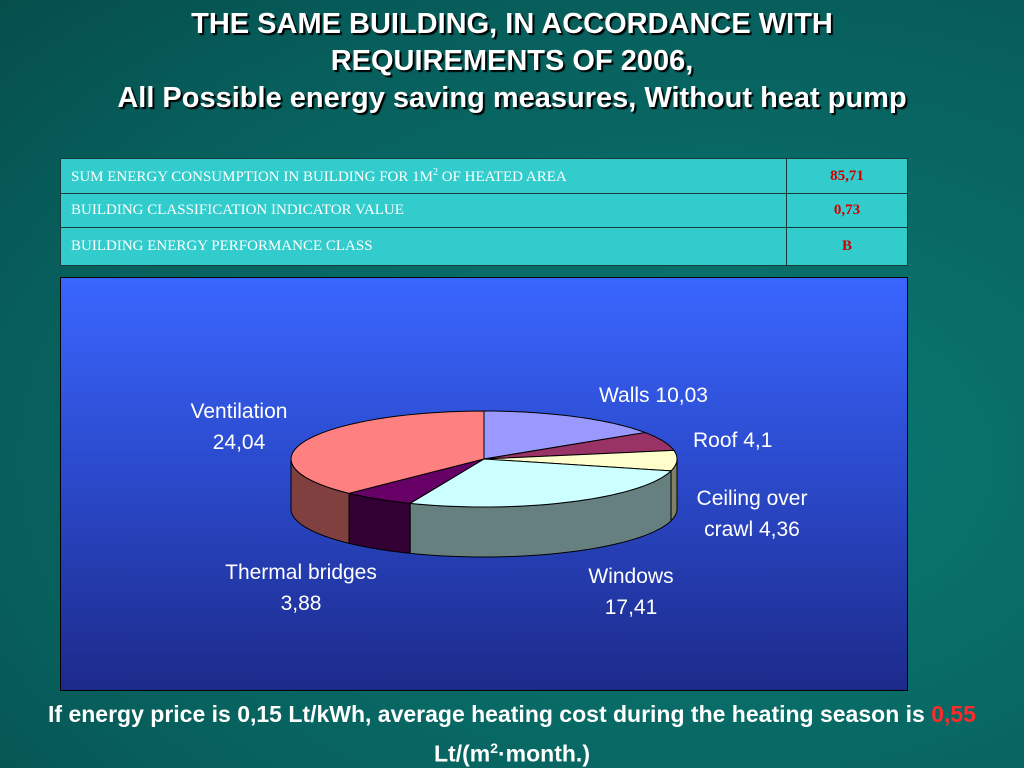 Image resolution: width=1024 pixels, height=771 pixels. Describe the element at coordinates (544, 753) in the screenshot. I see `footer-text: ·month.)` at that location.